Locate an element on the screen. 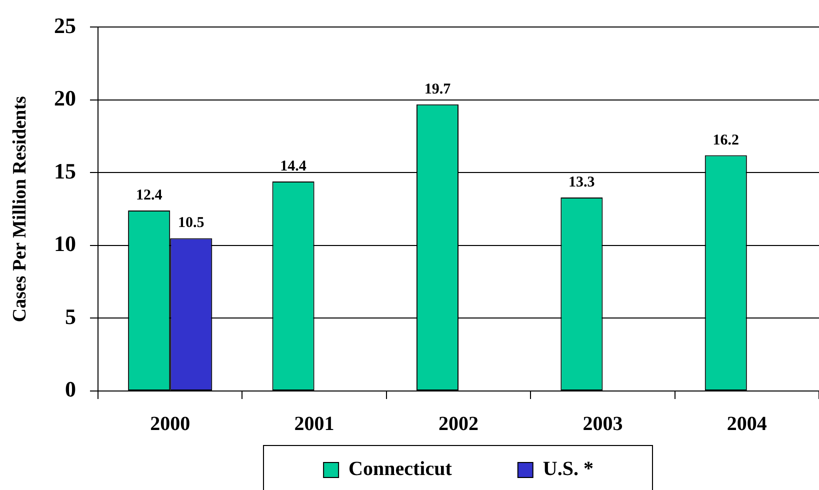 The height and width of the screenshot is (490, 819). data-label: 14.4 is located at coordinates (293, 166).